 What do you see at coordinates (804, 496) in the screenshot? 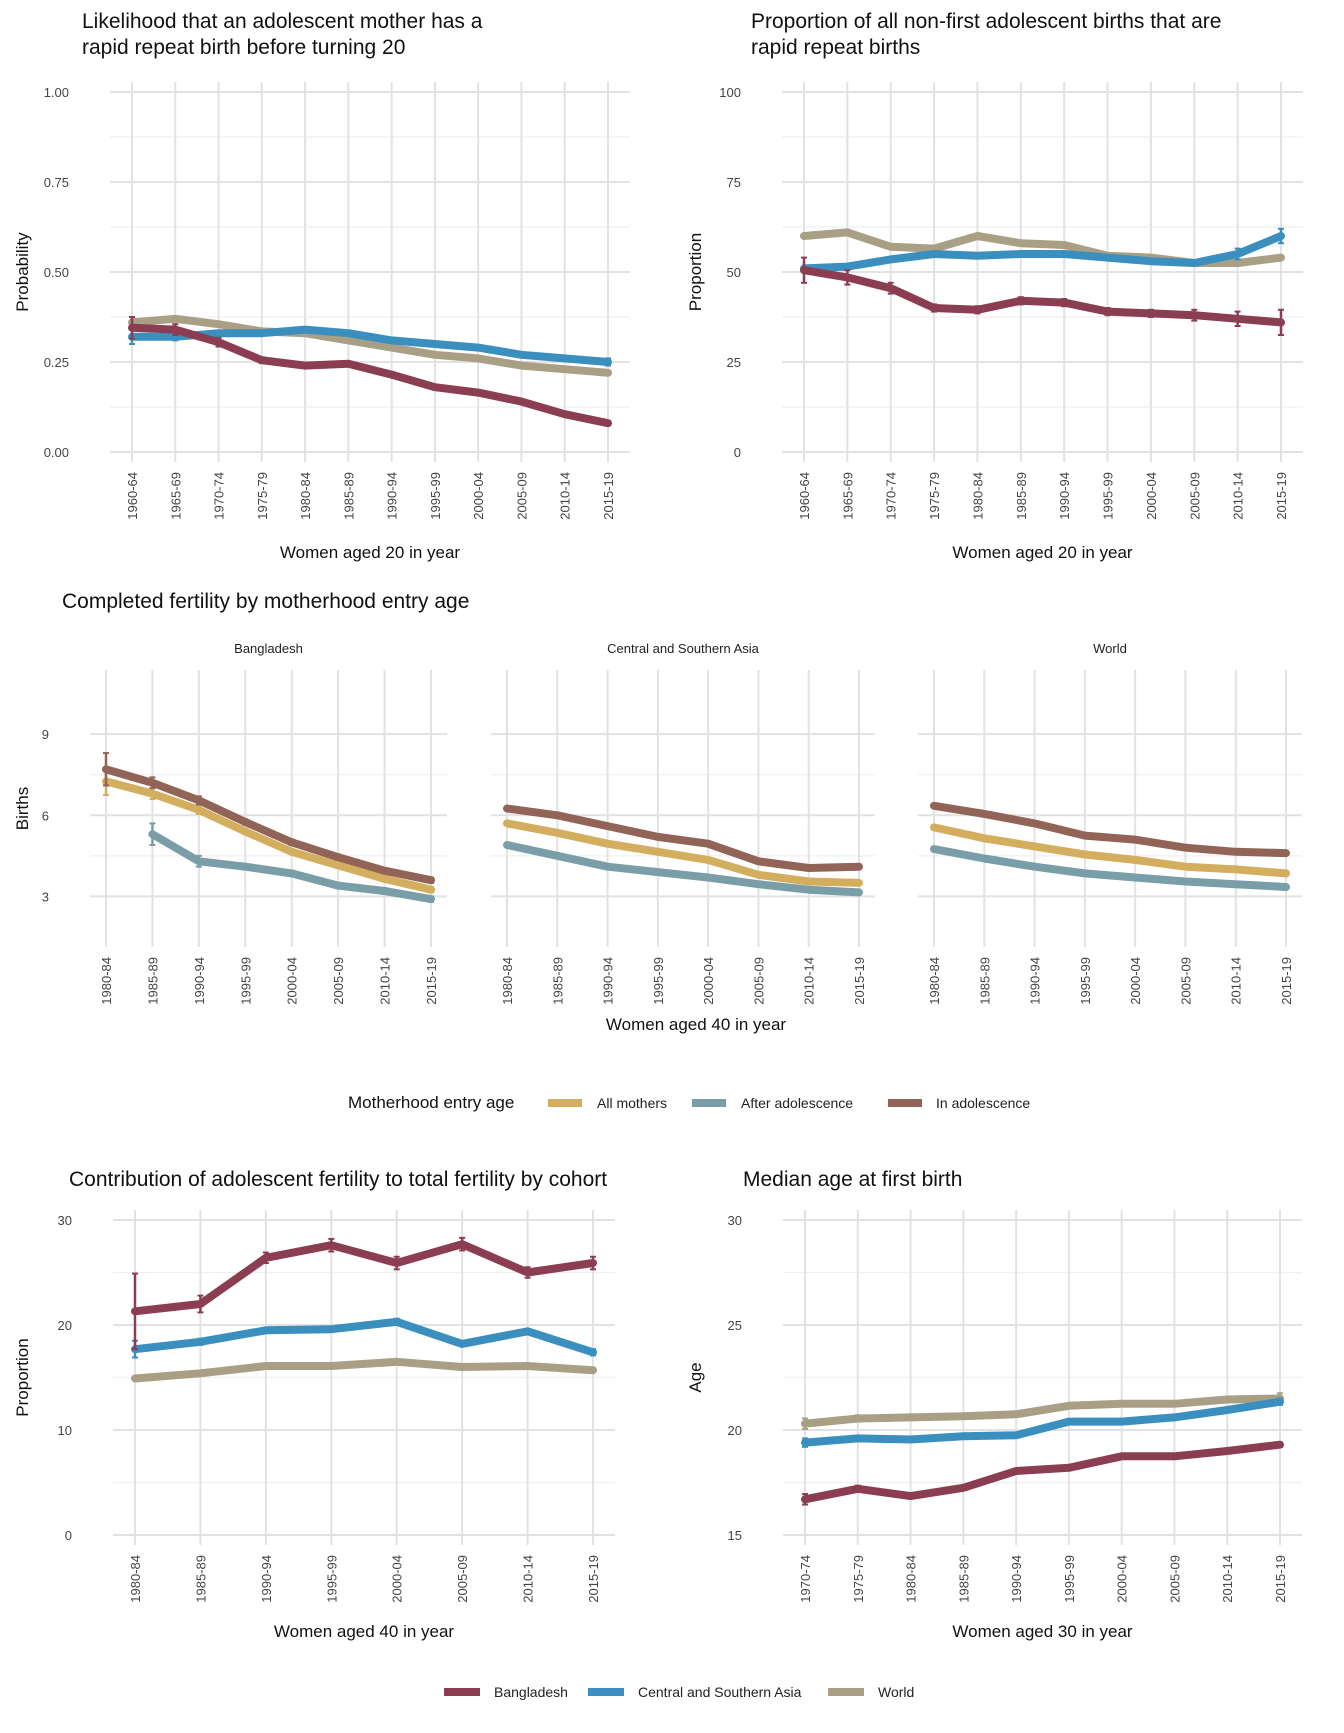
I see `x-tick-label: 1960-64` at bounding box center [804, 496].